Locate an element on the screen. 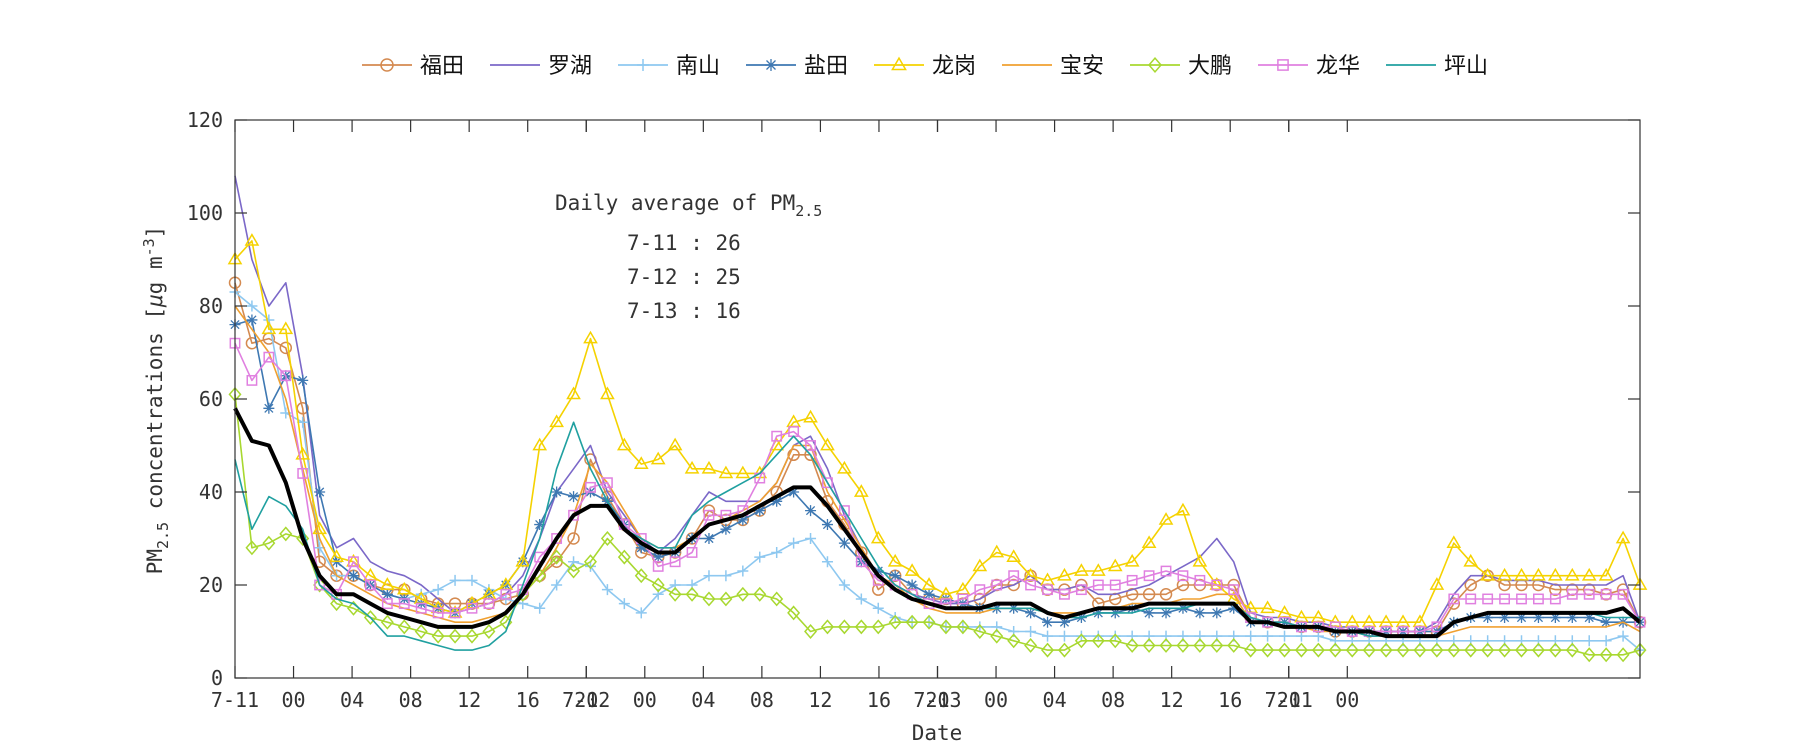 Image resolution: width=1800 pixels, height=755 pixels. legend-label: 福田 is located at coordinates (442, 66).